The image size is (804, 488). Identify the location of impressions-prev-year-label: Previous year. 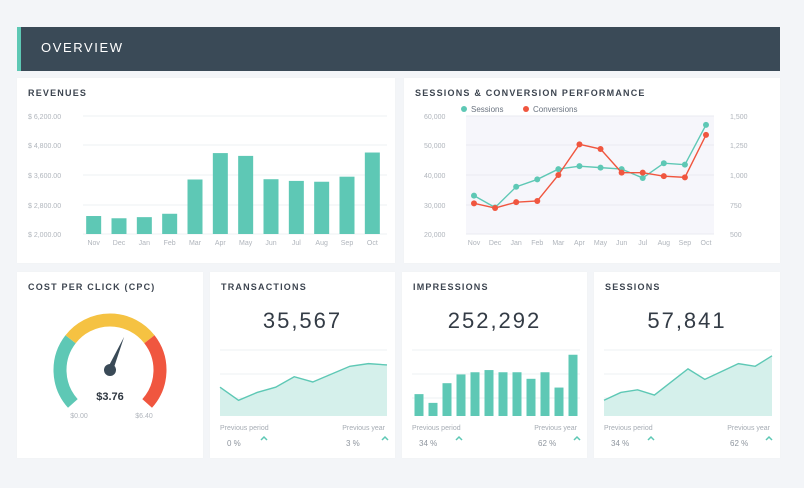
(555, 428).